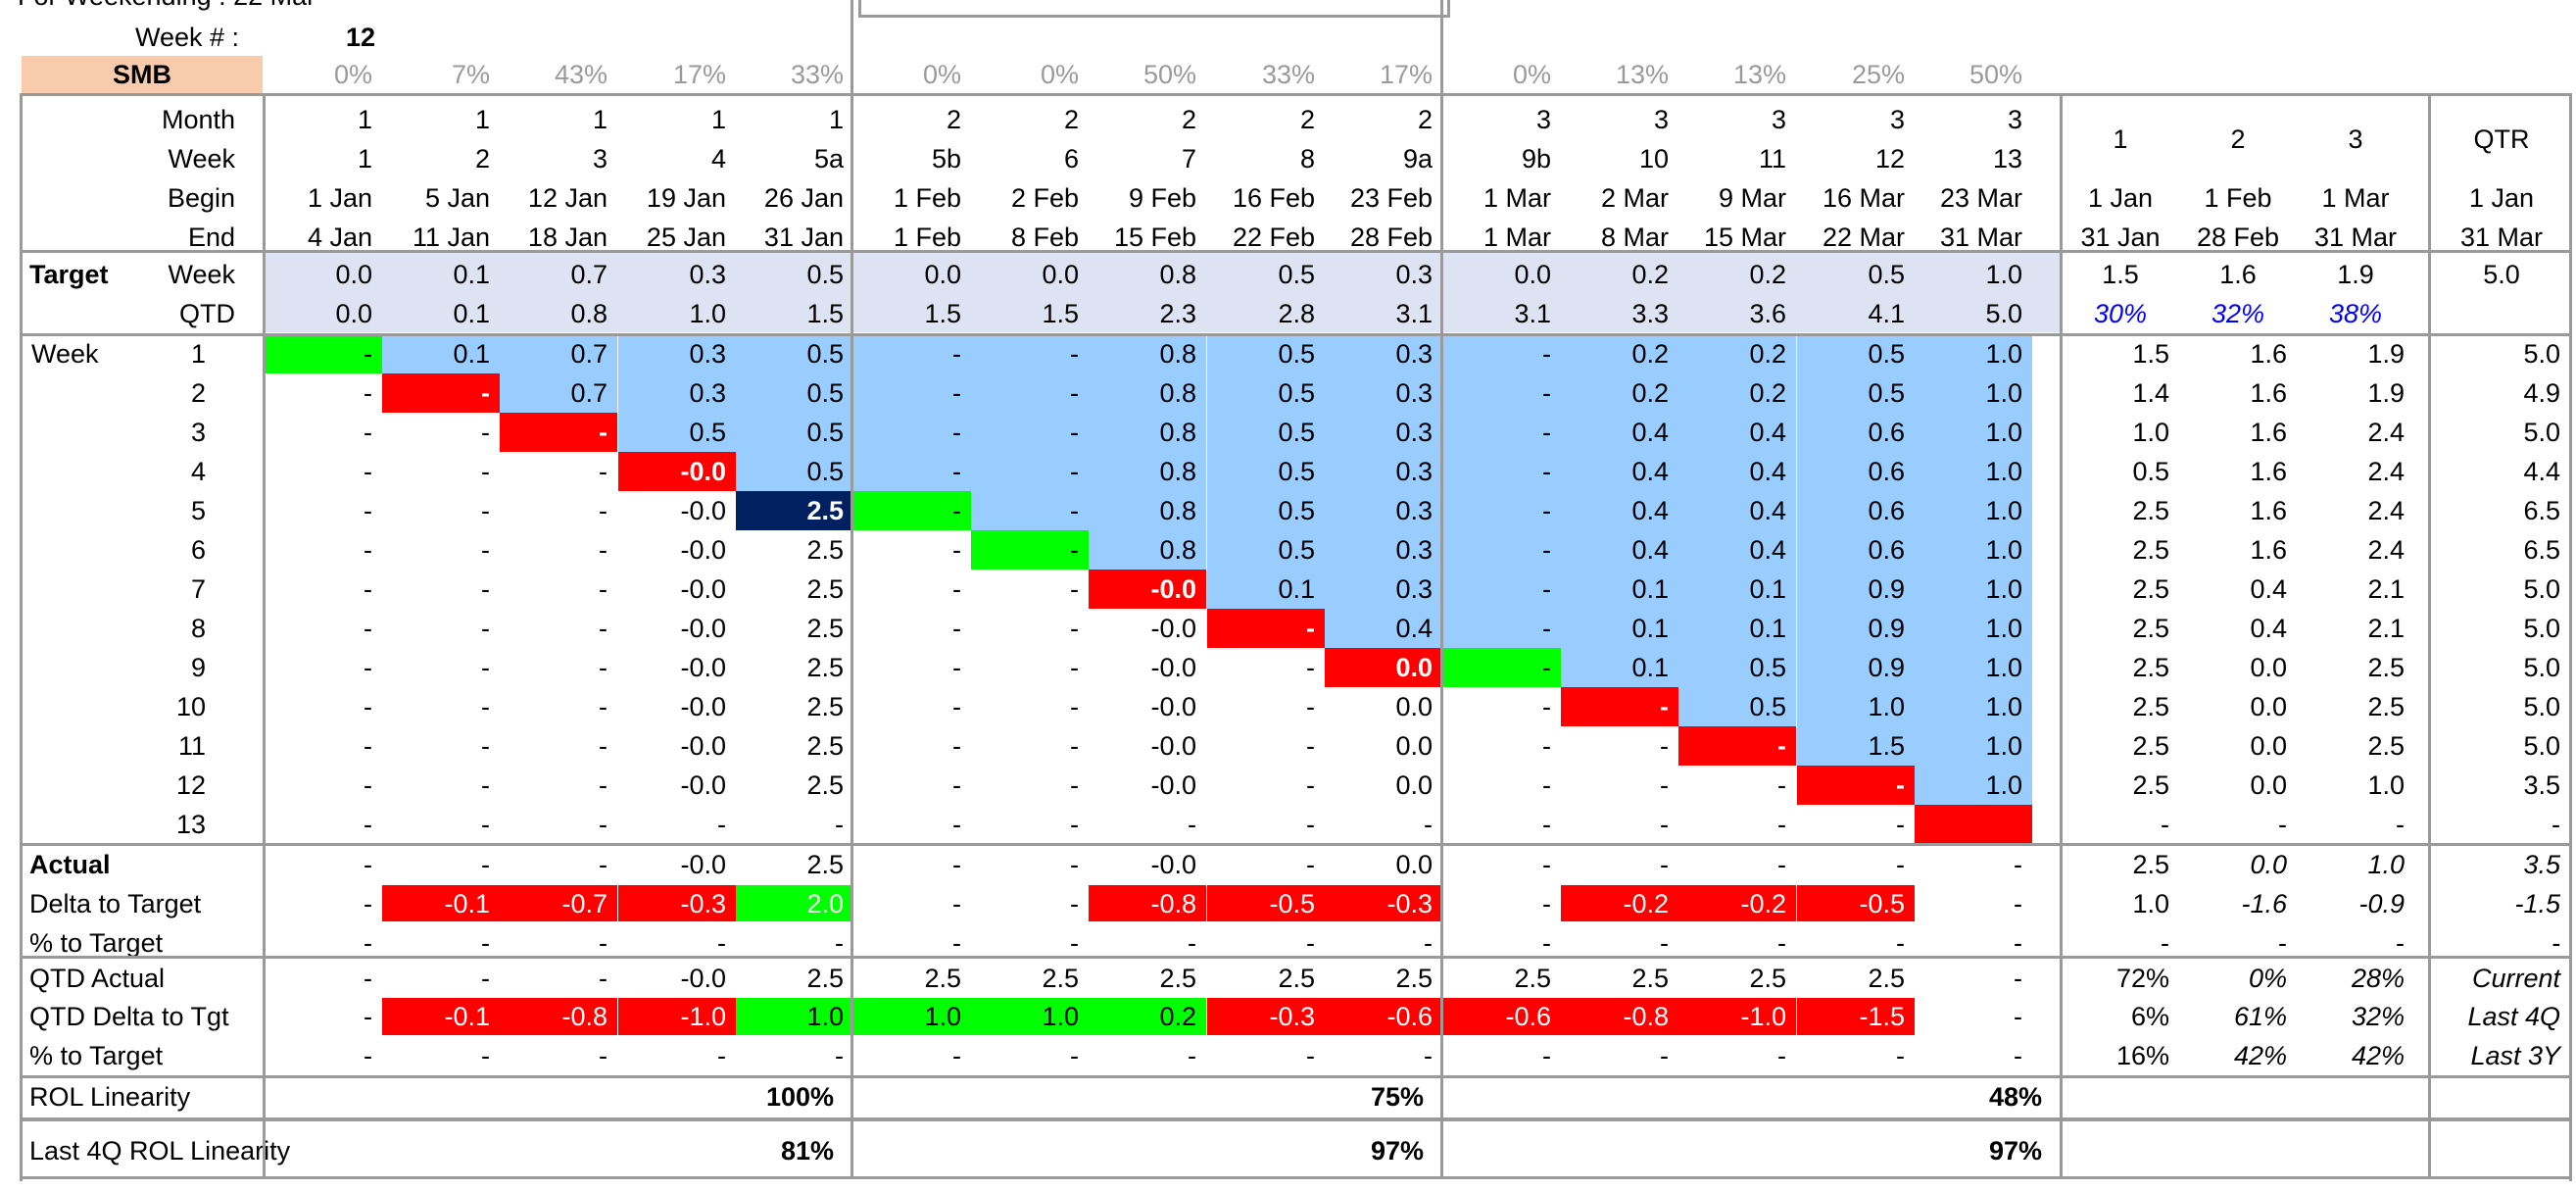 This screenshot has height=1191, width=2576. Describe the element at coordinates (2501, 237) in the screenshot. I see `qtr-end: 31 Mar` at that location.